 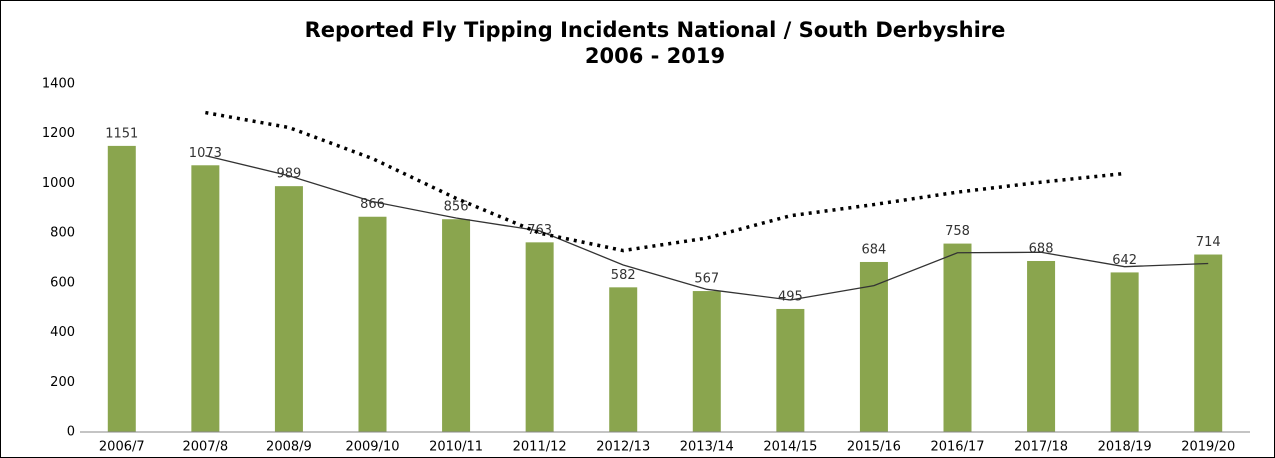 What do you see at coordinates (1124, 260) in the screenshot?
I see `data-label: 642` at bounding box center [1124, 260].